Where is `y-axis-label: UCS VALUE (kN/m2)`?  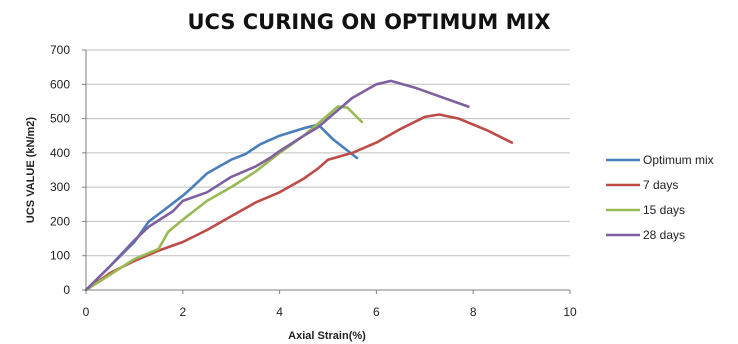 y-axis-label: UCS VALUE (kN/m2) is located at coordinates (31, 170).